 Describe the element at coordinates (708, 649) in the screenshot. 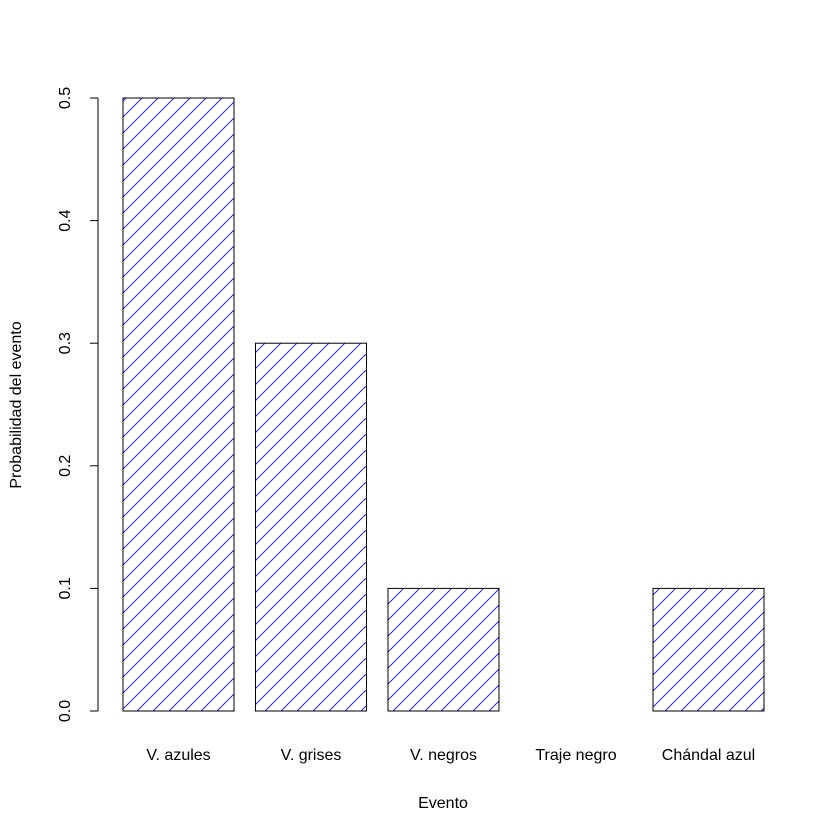

I see `bar-chándal-azul` at that location.